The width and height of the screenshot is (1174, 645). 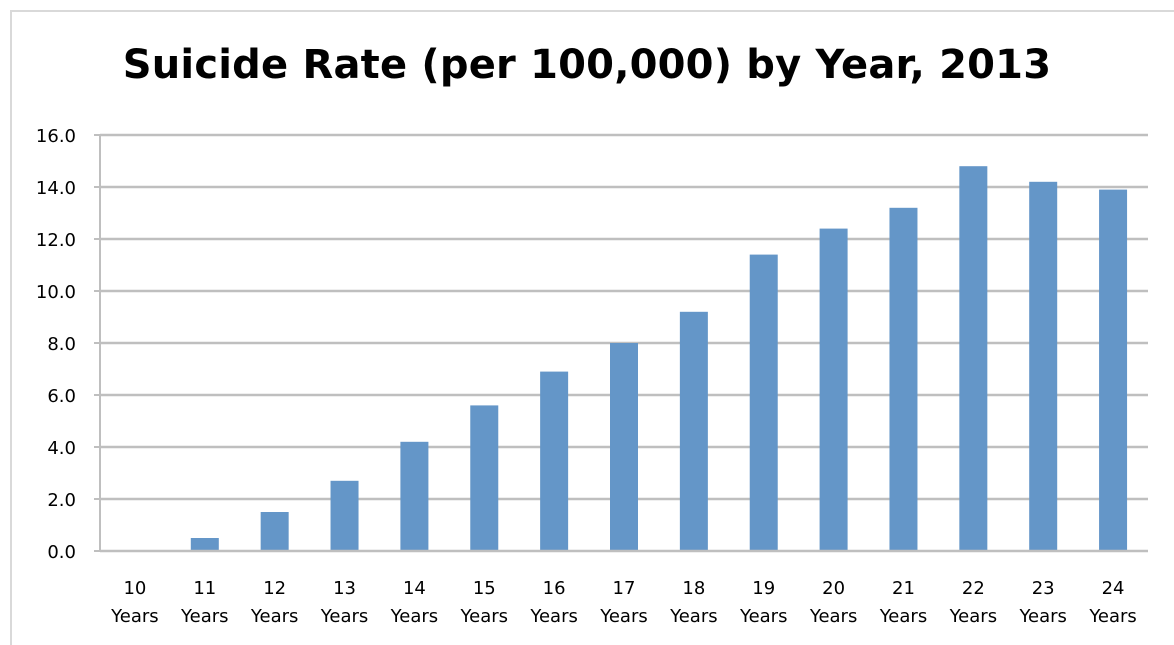 I want to click on y-axis-ticks: 0.0 2.0 4.0 6.0 8.0 10.0 12.0 14.0 16.0, so click(x=56, y=344).